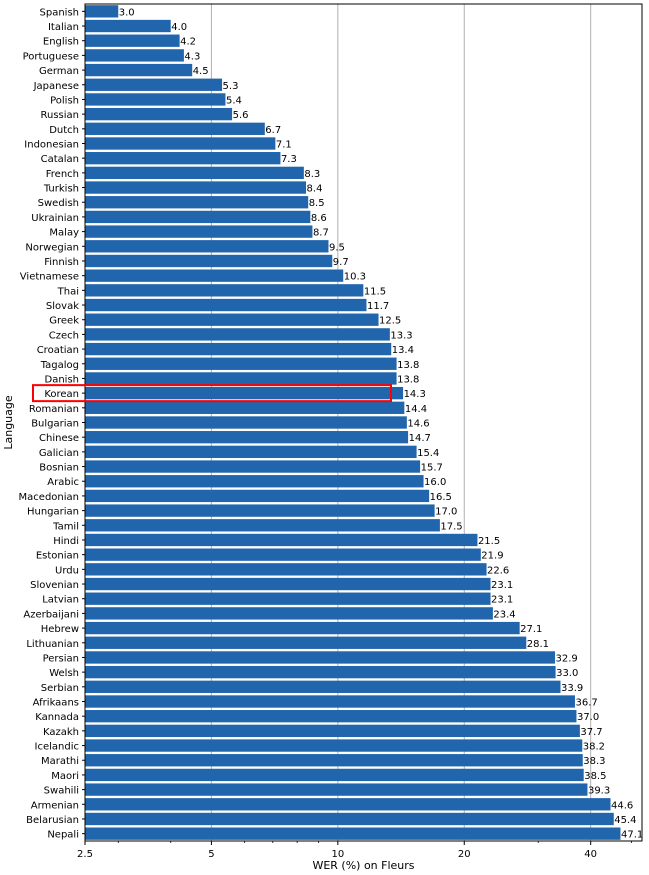 Image resolution: width=649 pixels, height=875 pixels. What do you see at coordinates (64, 673) in the screenshot?
I see `category-label: Welsh` at bounding box center [64, 673].